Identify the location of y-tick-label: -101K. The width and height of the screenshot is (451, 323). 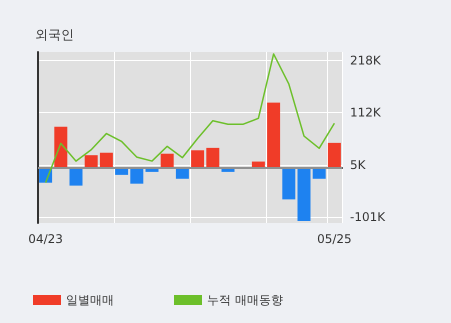
(368, 217).